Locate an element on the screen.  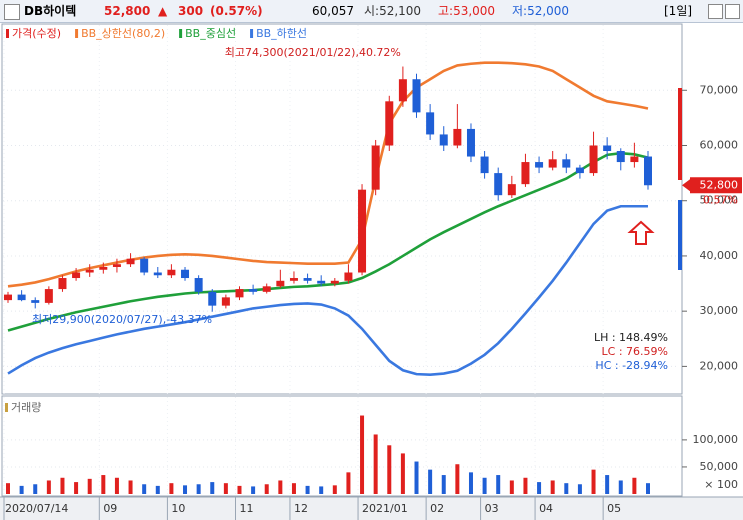
x-tick-label: 02 is located at coordinates (437, 508).